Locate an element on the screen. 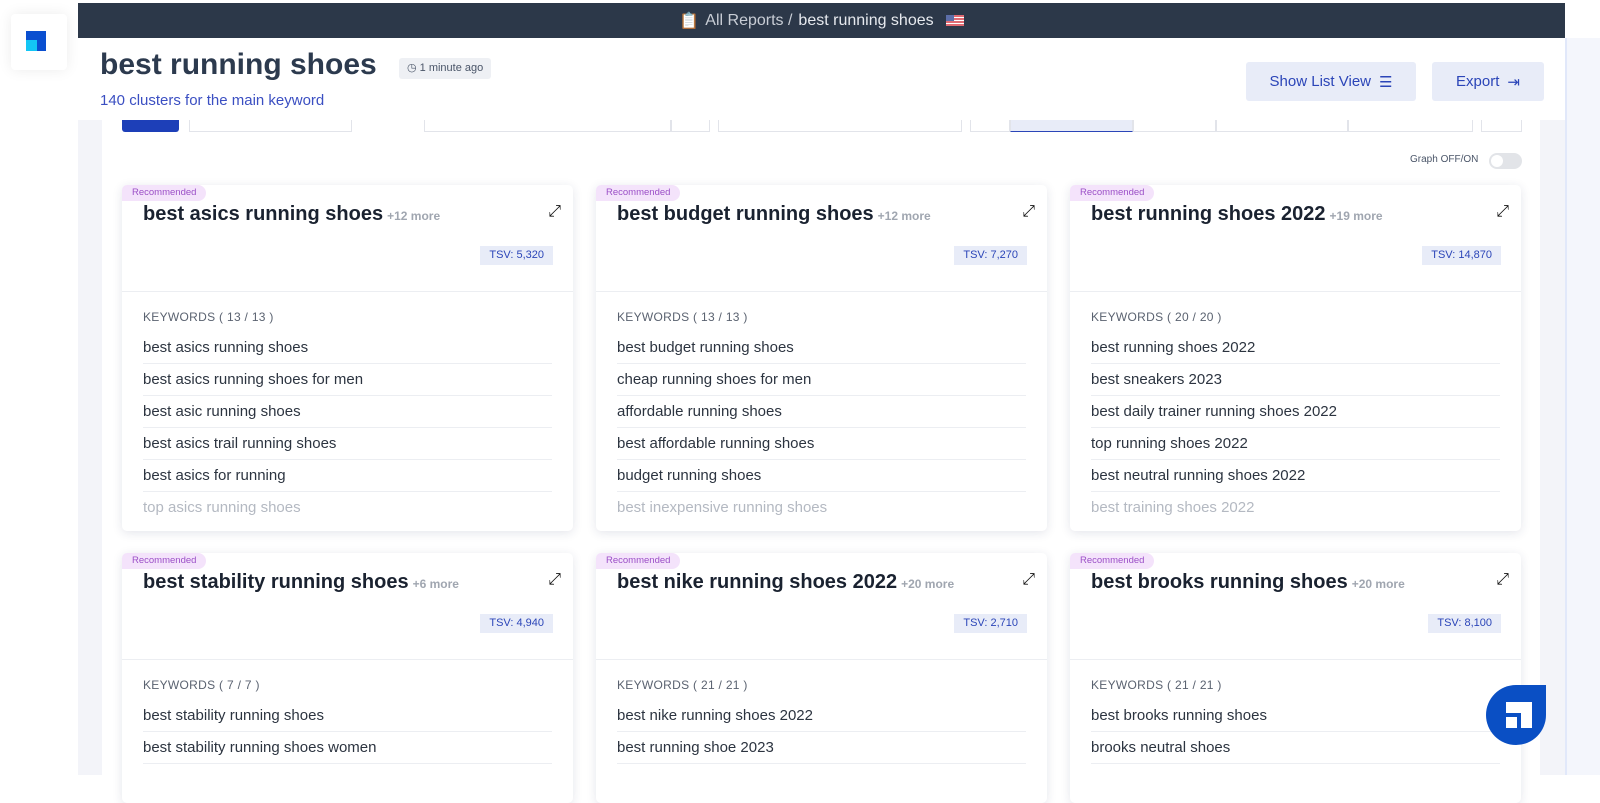 This screenshot has width=1600, height=803. keyword-item: best brooks running shoes is located at coordinates (1295, 716).